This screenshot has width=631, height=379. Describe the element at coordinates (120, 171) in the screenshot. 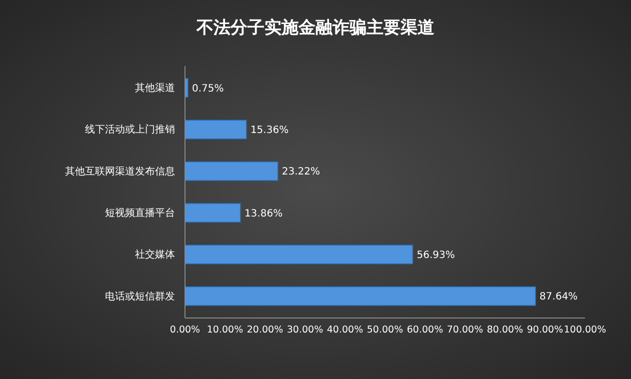

I see `y-tick-label: 其他互联网渠道发布信息` at that location.